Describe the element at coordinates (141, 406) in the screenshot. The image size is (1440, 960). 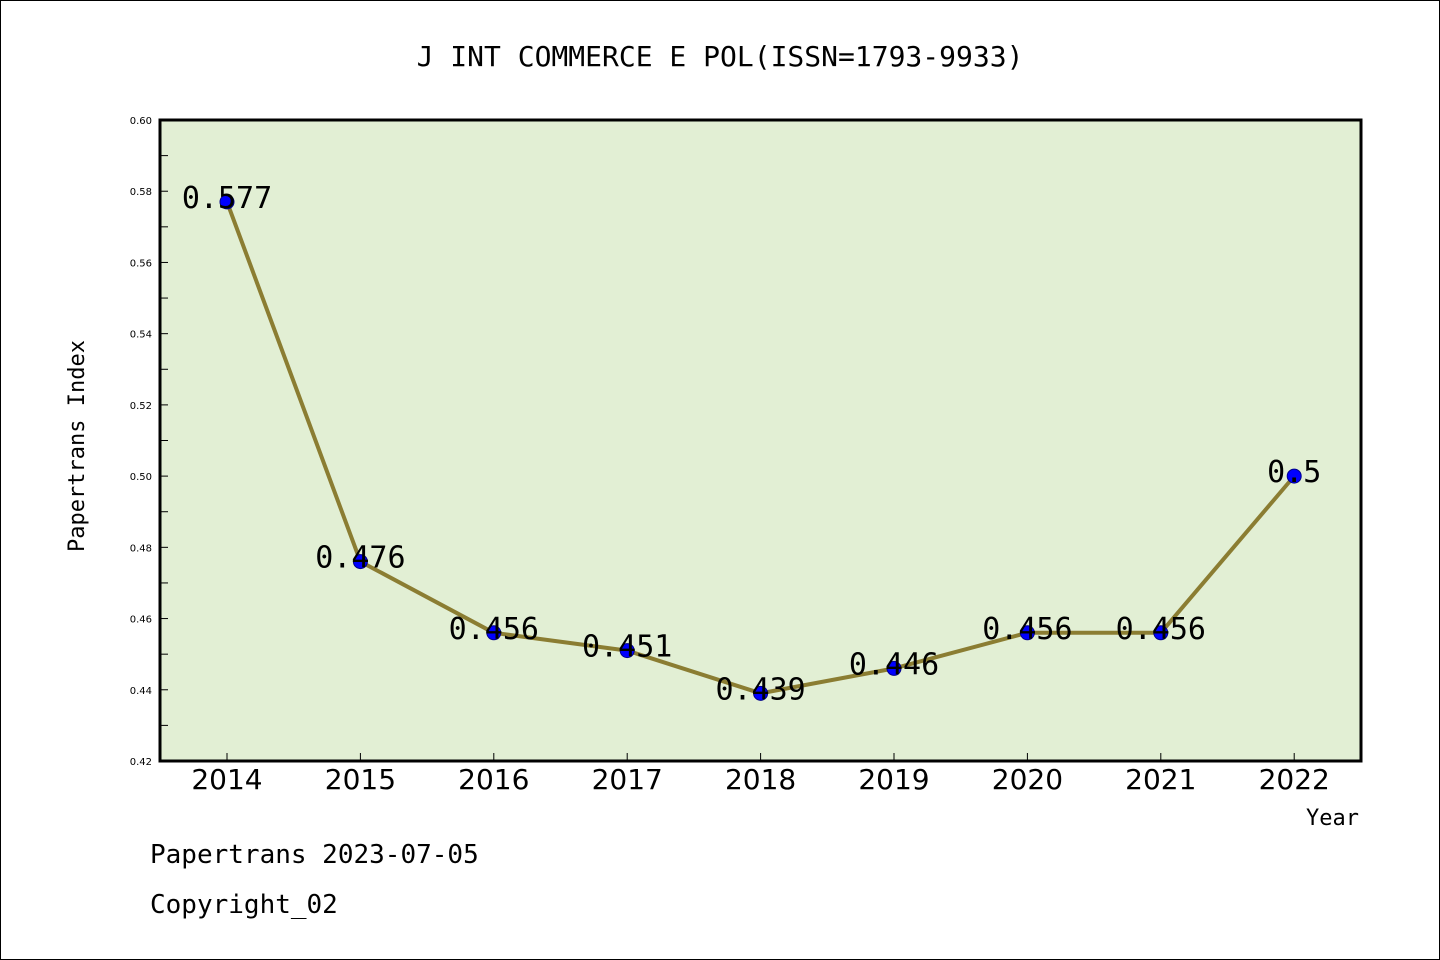
I see `y-tick-label: 0.52` at that location.